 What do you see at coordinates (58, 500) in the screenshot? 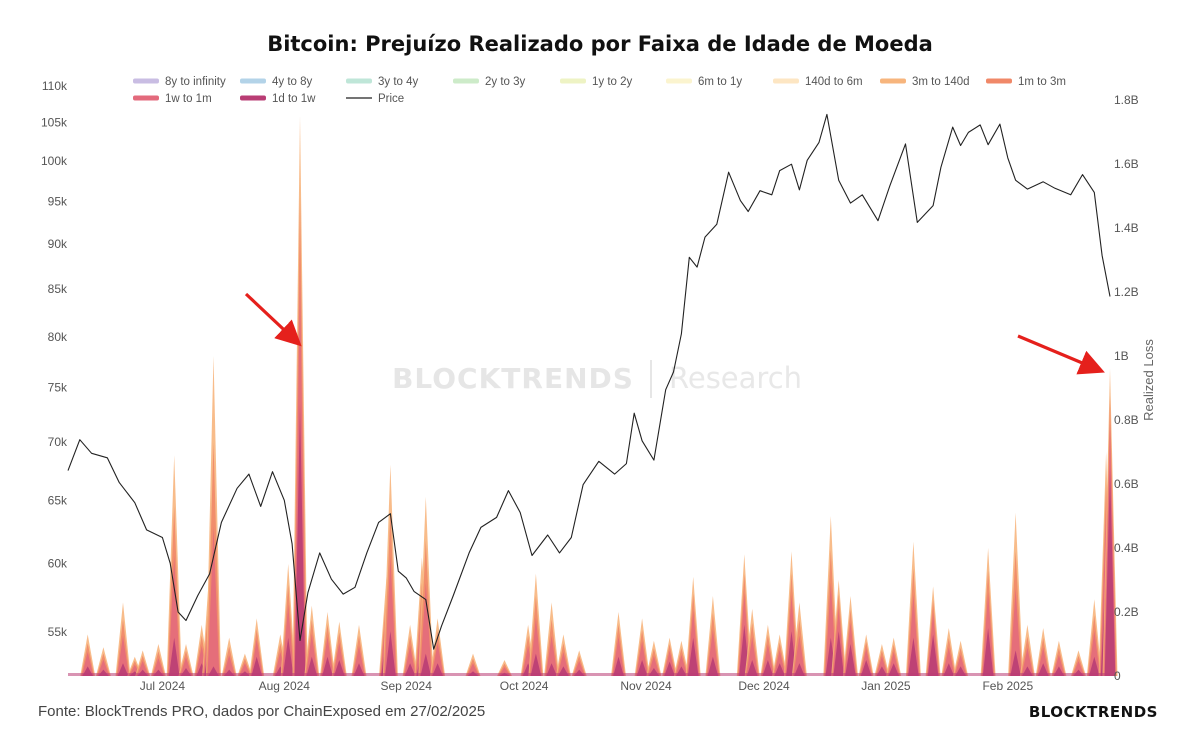
I see `y-left-tick-label: 65k` at bounding box center [58, 500].